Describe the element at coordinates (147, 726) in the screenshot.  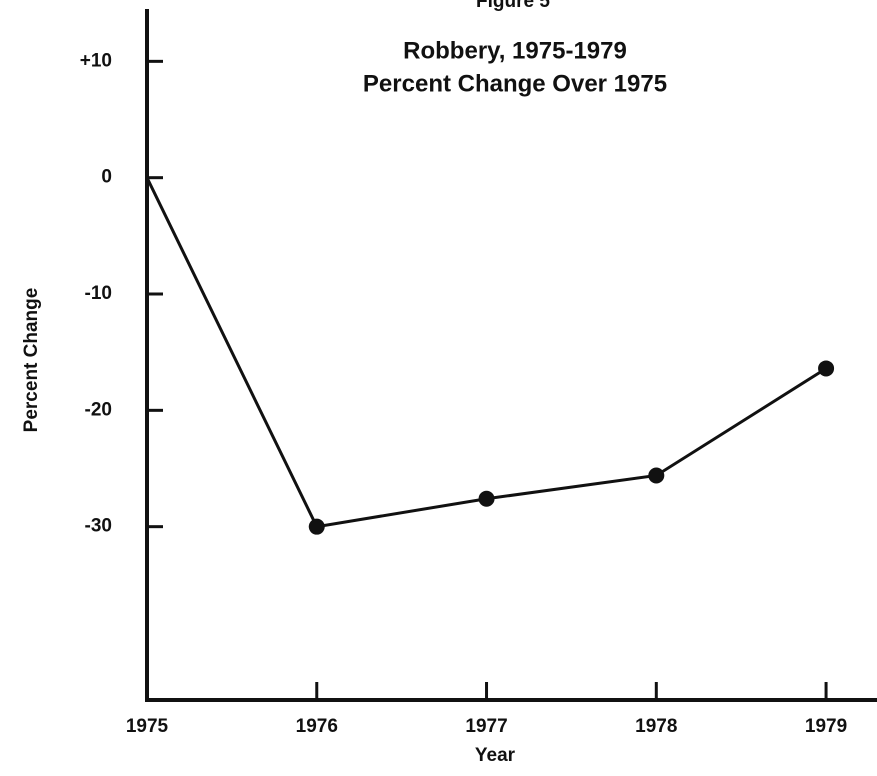
I see `x-tick-label: 1975` at that location.